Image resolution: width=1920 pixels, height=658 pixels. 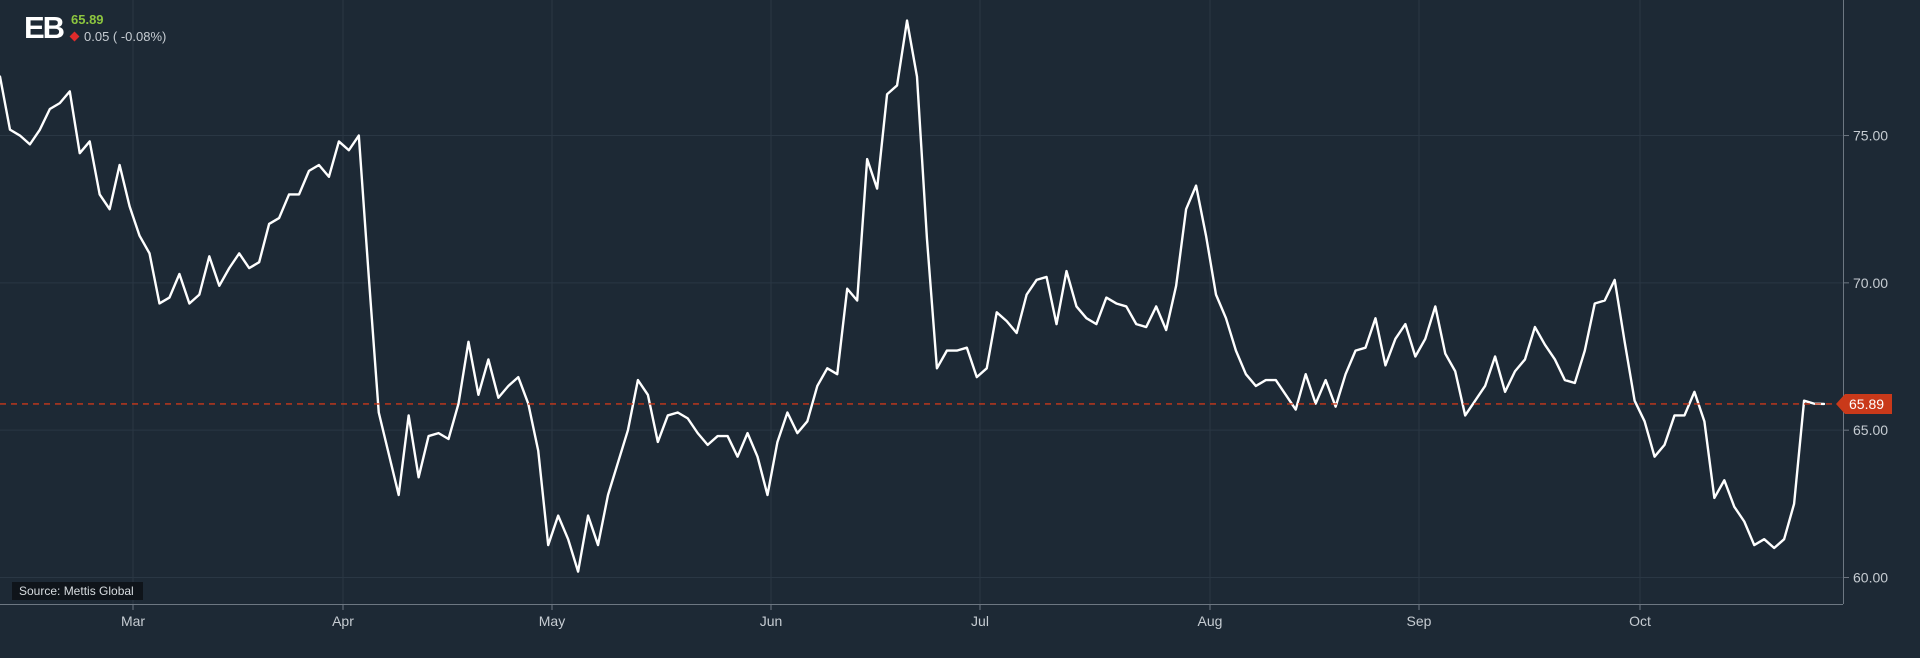 I want to click on source-label: Source: Mettis Global, so click(x=77, y=591).